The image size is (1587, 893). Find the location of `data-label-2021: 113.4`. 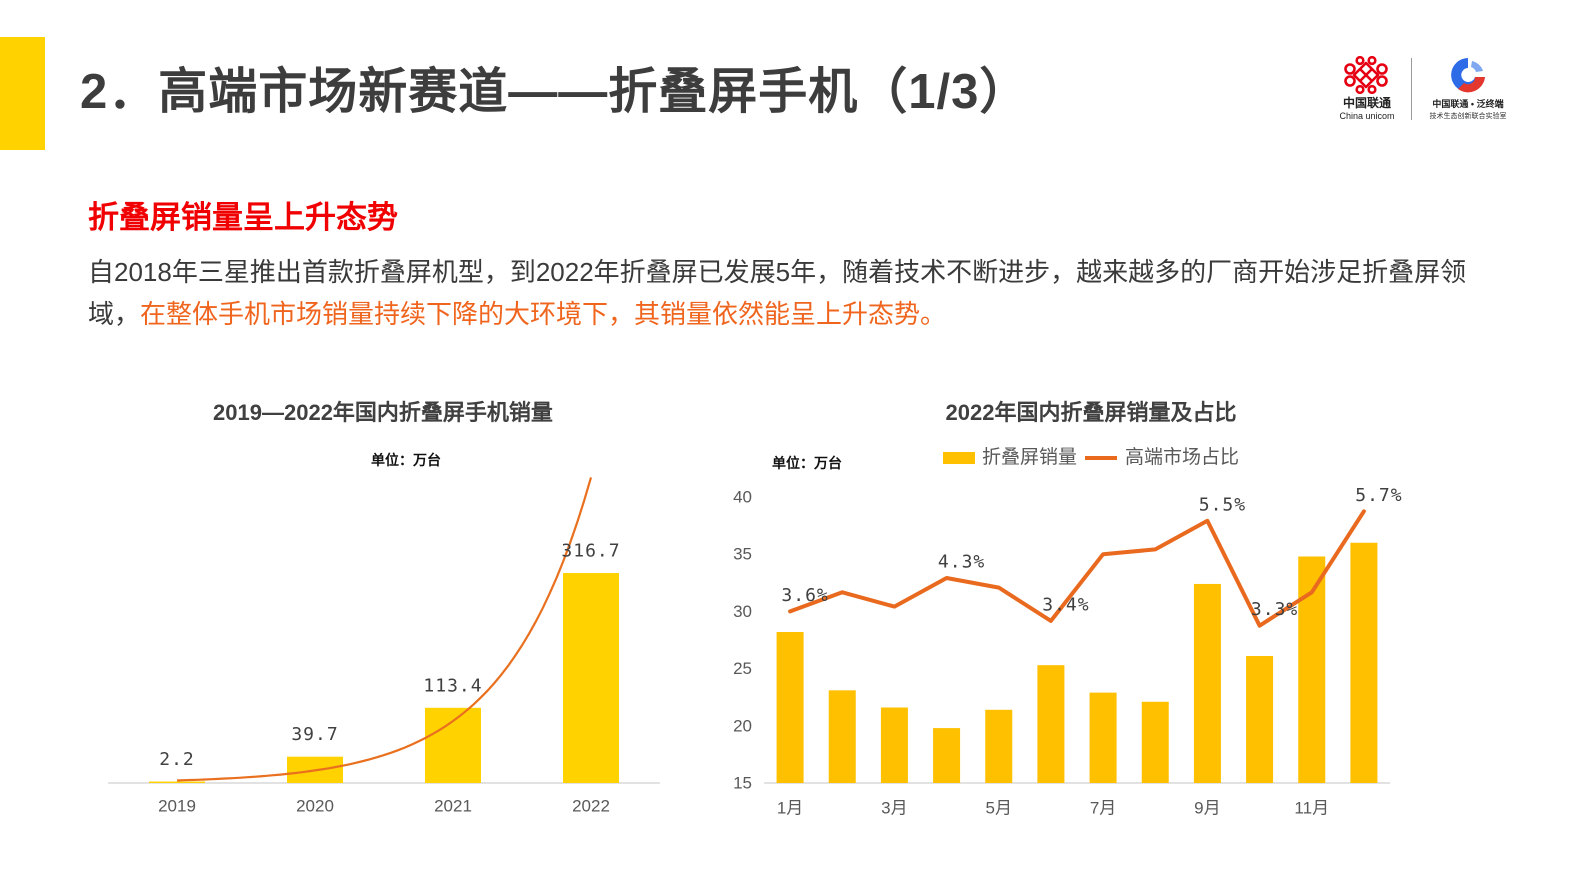

data-label-2021: 113.4 is located at coordinates (452, 685).